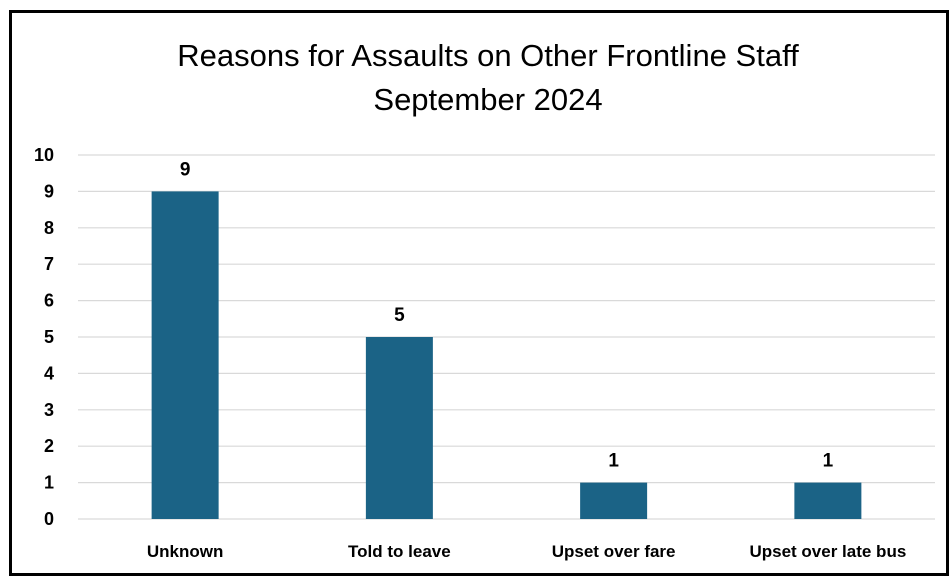 Image resolution: width=951 pixels, height=578 pixels. What do you see at coordinates (185, 551) in the screenshot?
I see `category-label-unknown: Unknown` at bounding box center [185, 551].